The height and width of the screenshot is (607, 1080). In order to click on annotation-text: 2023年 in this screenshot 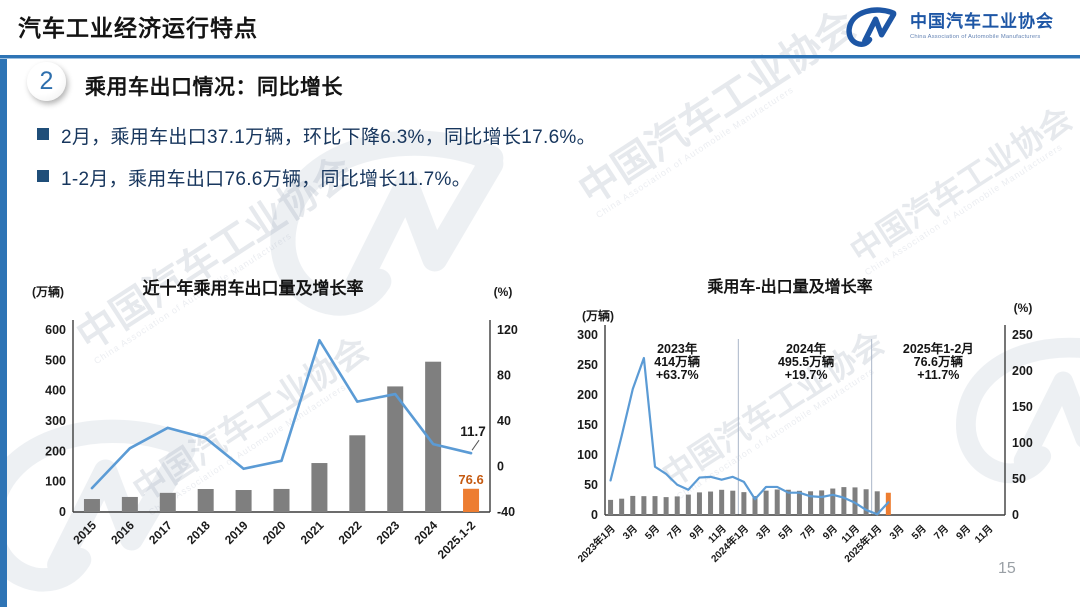, I will do `click(677, 348)`.